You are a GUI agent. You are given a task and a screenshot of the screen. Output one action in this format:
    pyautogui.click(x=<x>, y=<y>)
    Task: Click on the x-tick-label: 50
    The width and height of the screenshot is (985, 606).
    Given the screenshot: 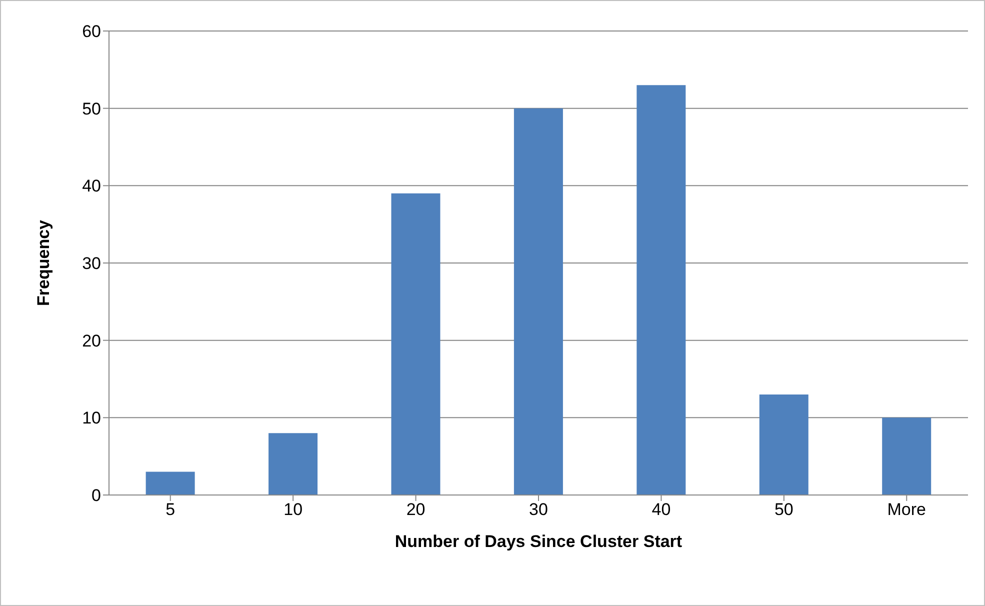 What is the action you would take?
    pyautogui.click(x=784, y=510)
    